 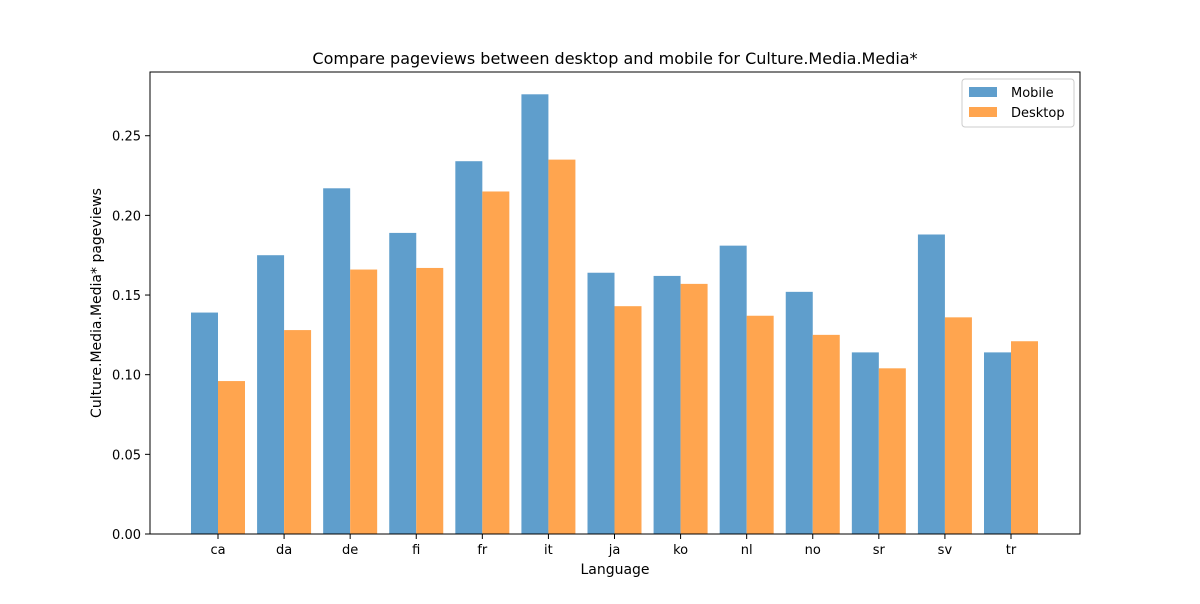 I want to click on bar-mobile-da, so click(x=271, y=394).